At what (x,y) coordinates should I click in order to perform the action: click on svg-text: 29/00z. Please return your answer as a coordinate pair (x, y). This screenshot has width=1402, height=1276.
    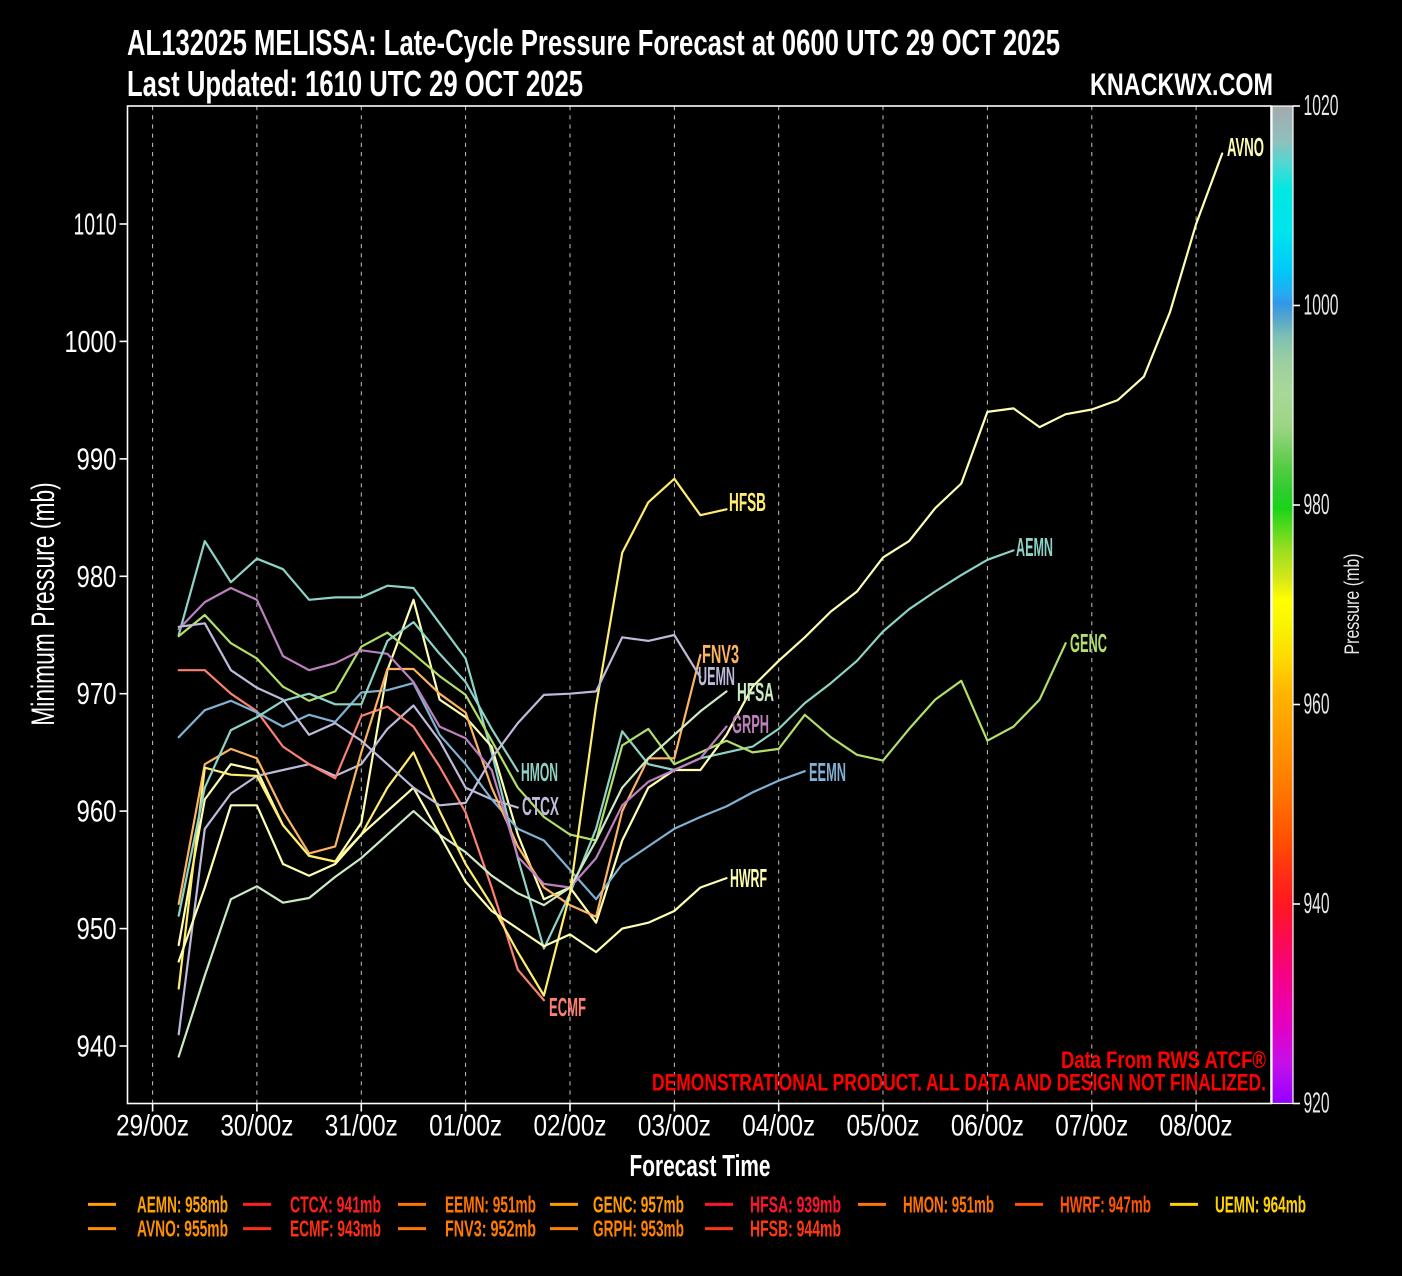
    Looking at the image, I should click on (152, 1126).